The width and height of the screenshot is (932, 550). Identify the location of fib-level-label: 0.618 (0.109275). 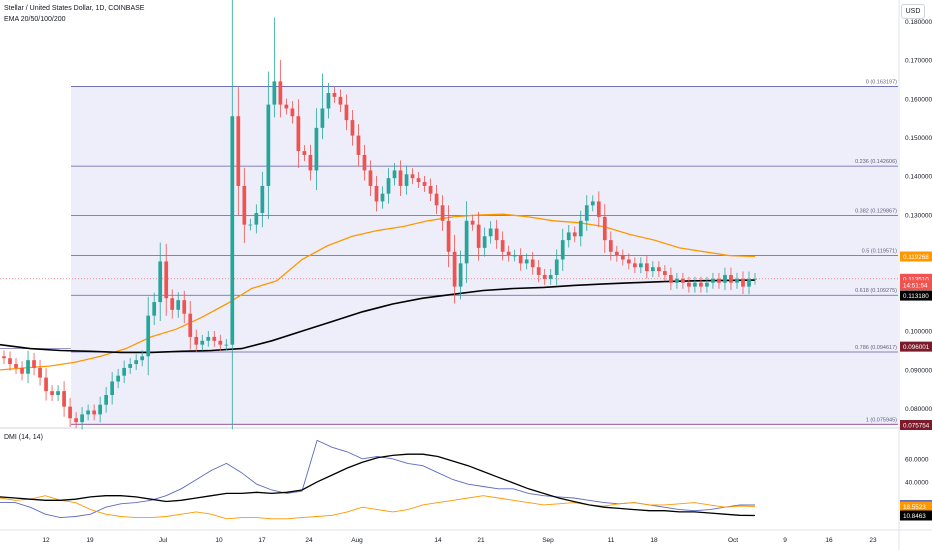
(876, 291).